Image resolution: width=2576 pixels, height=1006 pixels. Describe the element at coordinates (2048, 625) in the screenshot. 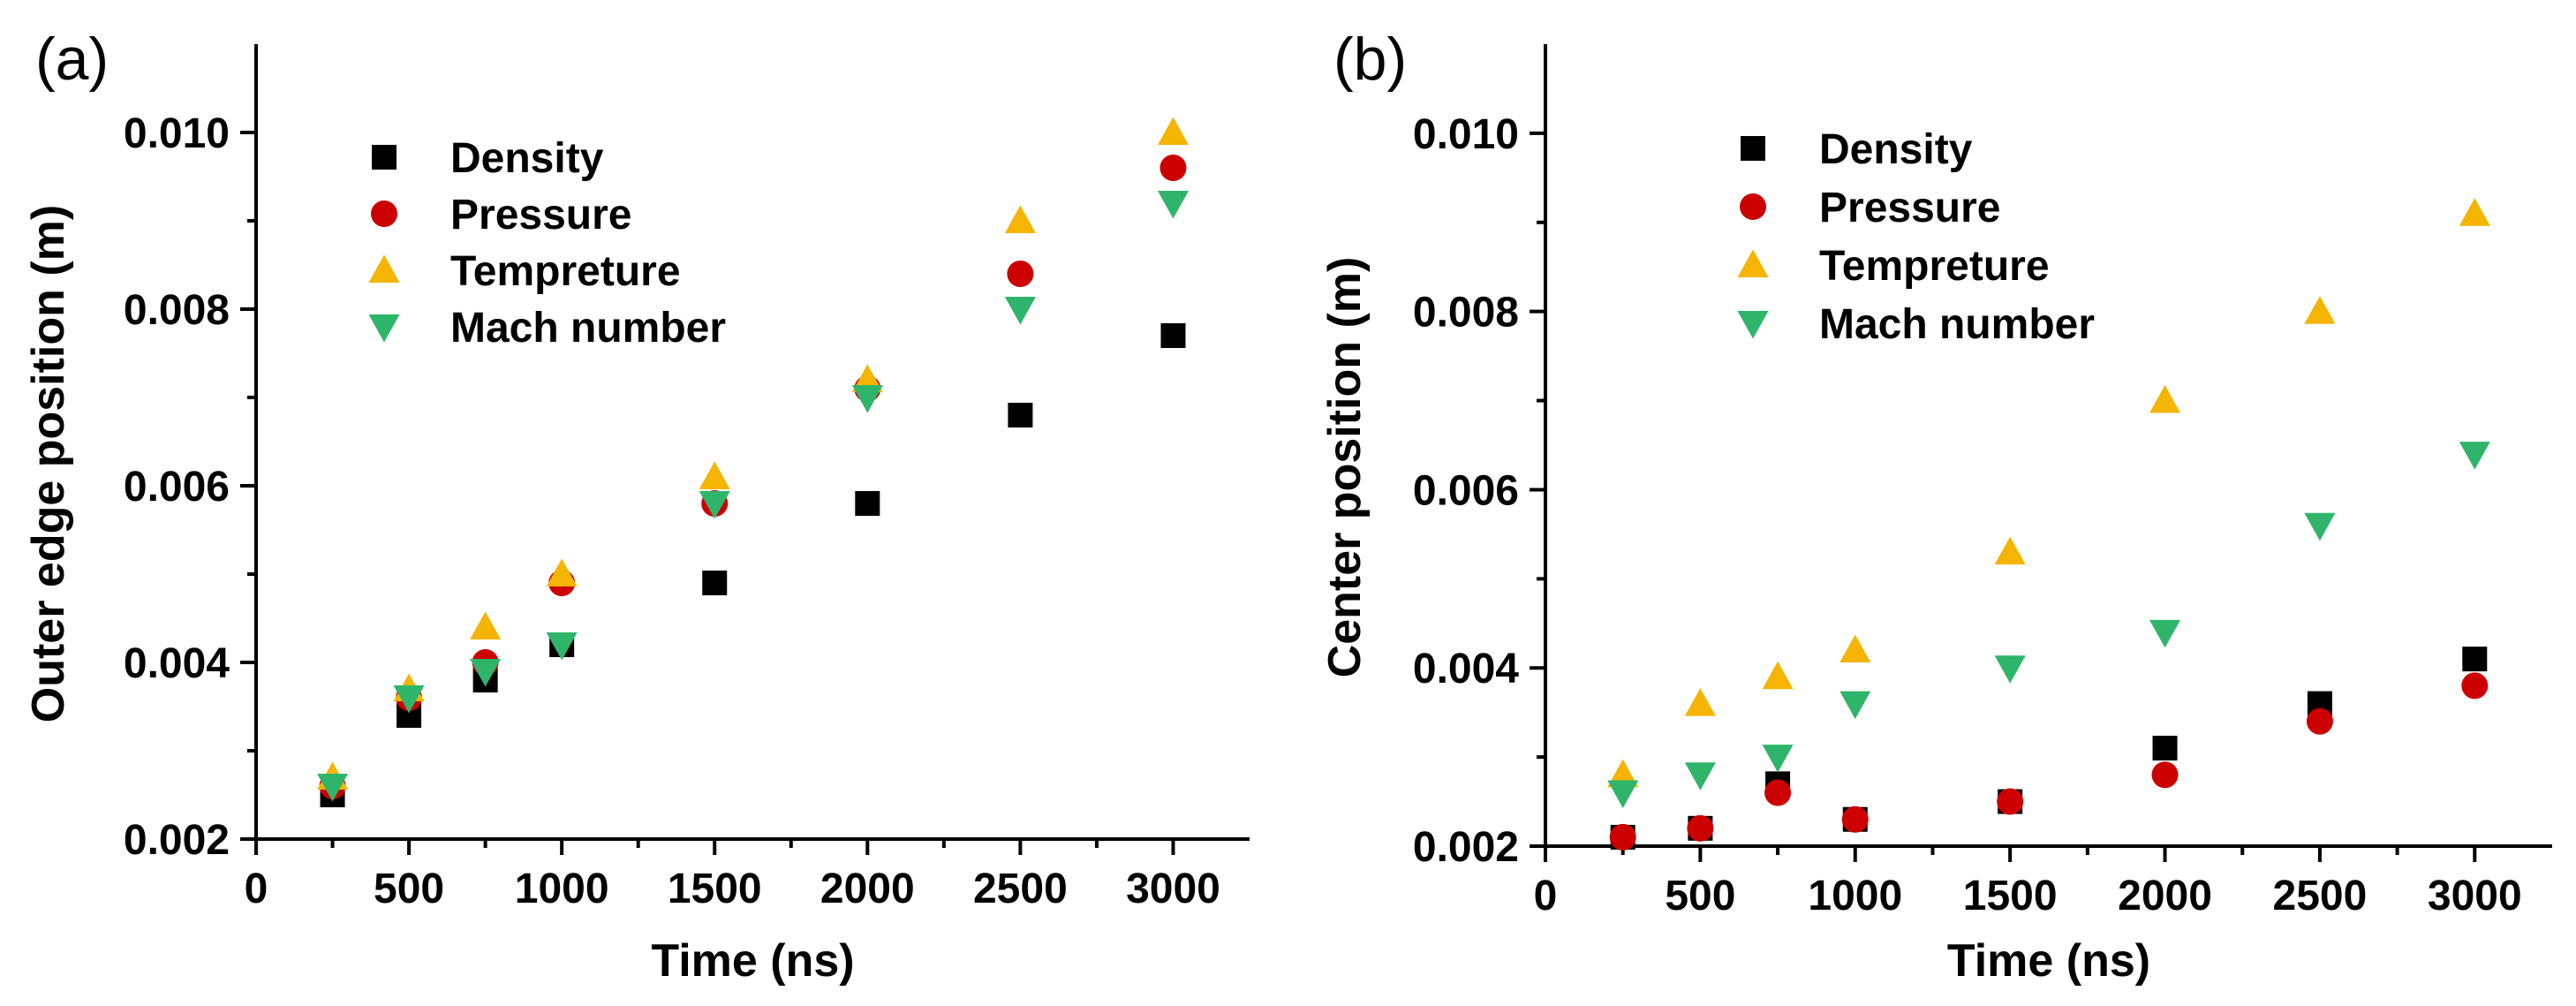

I see `series-mach-number` at that location.